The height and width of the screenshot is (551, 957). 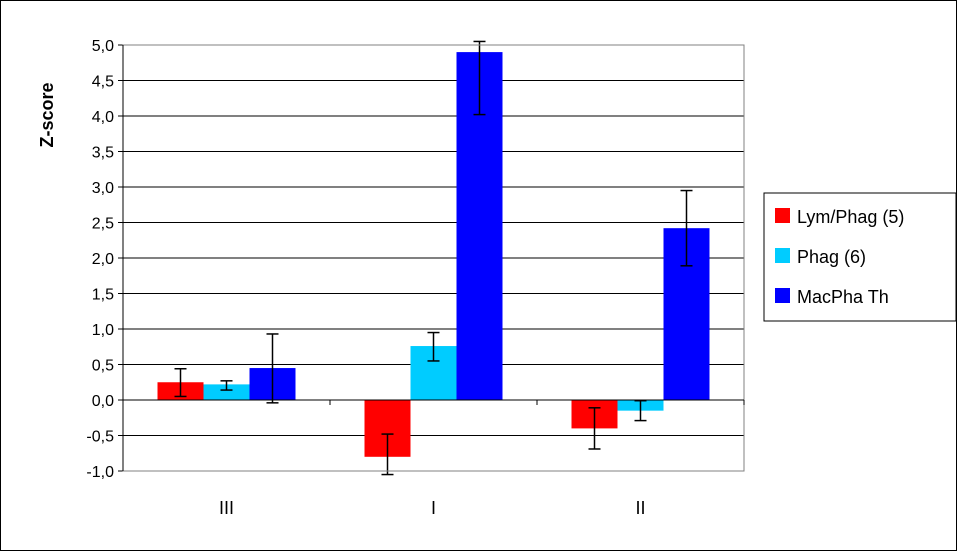 What do you see at coordinates (103, 188) in the screenshot?
I see `y-tick-label: 3,0` at bounding box center [103, 188].